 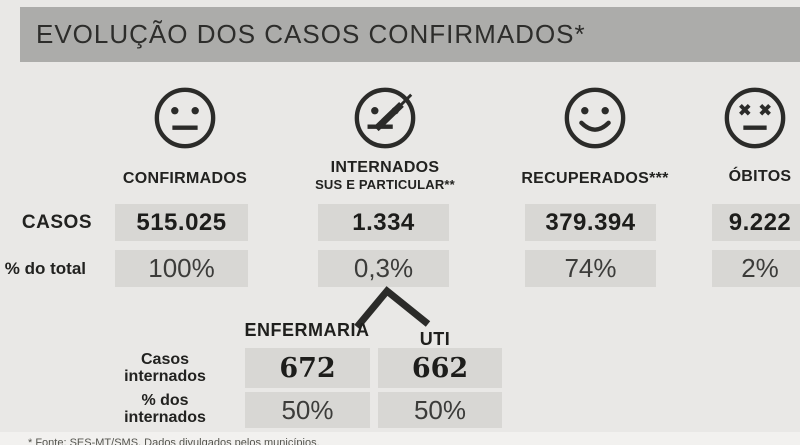 I want to click on pct-internados-value: 0,3%, so click(x=383, y=268).